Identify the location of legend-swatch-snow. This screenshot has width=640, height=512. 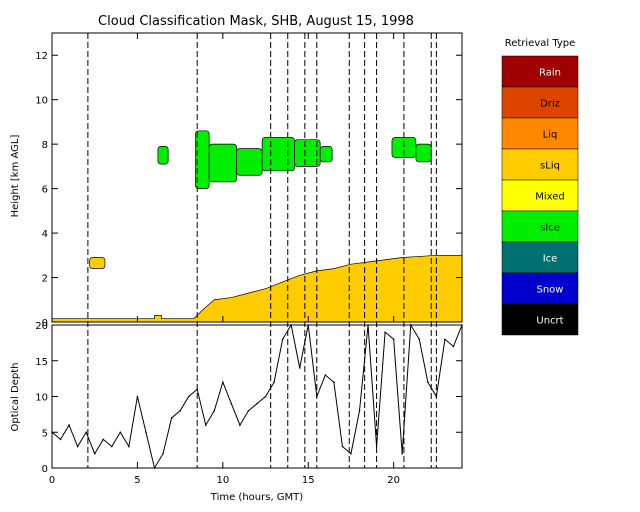
(540, 288).